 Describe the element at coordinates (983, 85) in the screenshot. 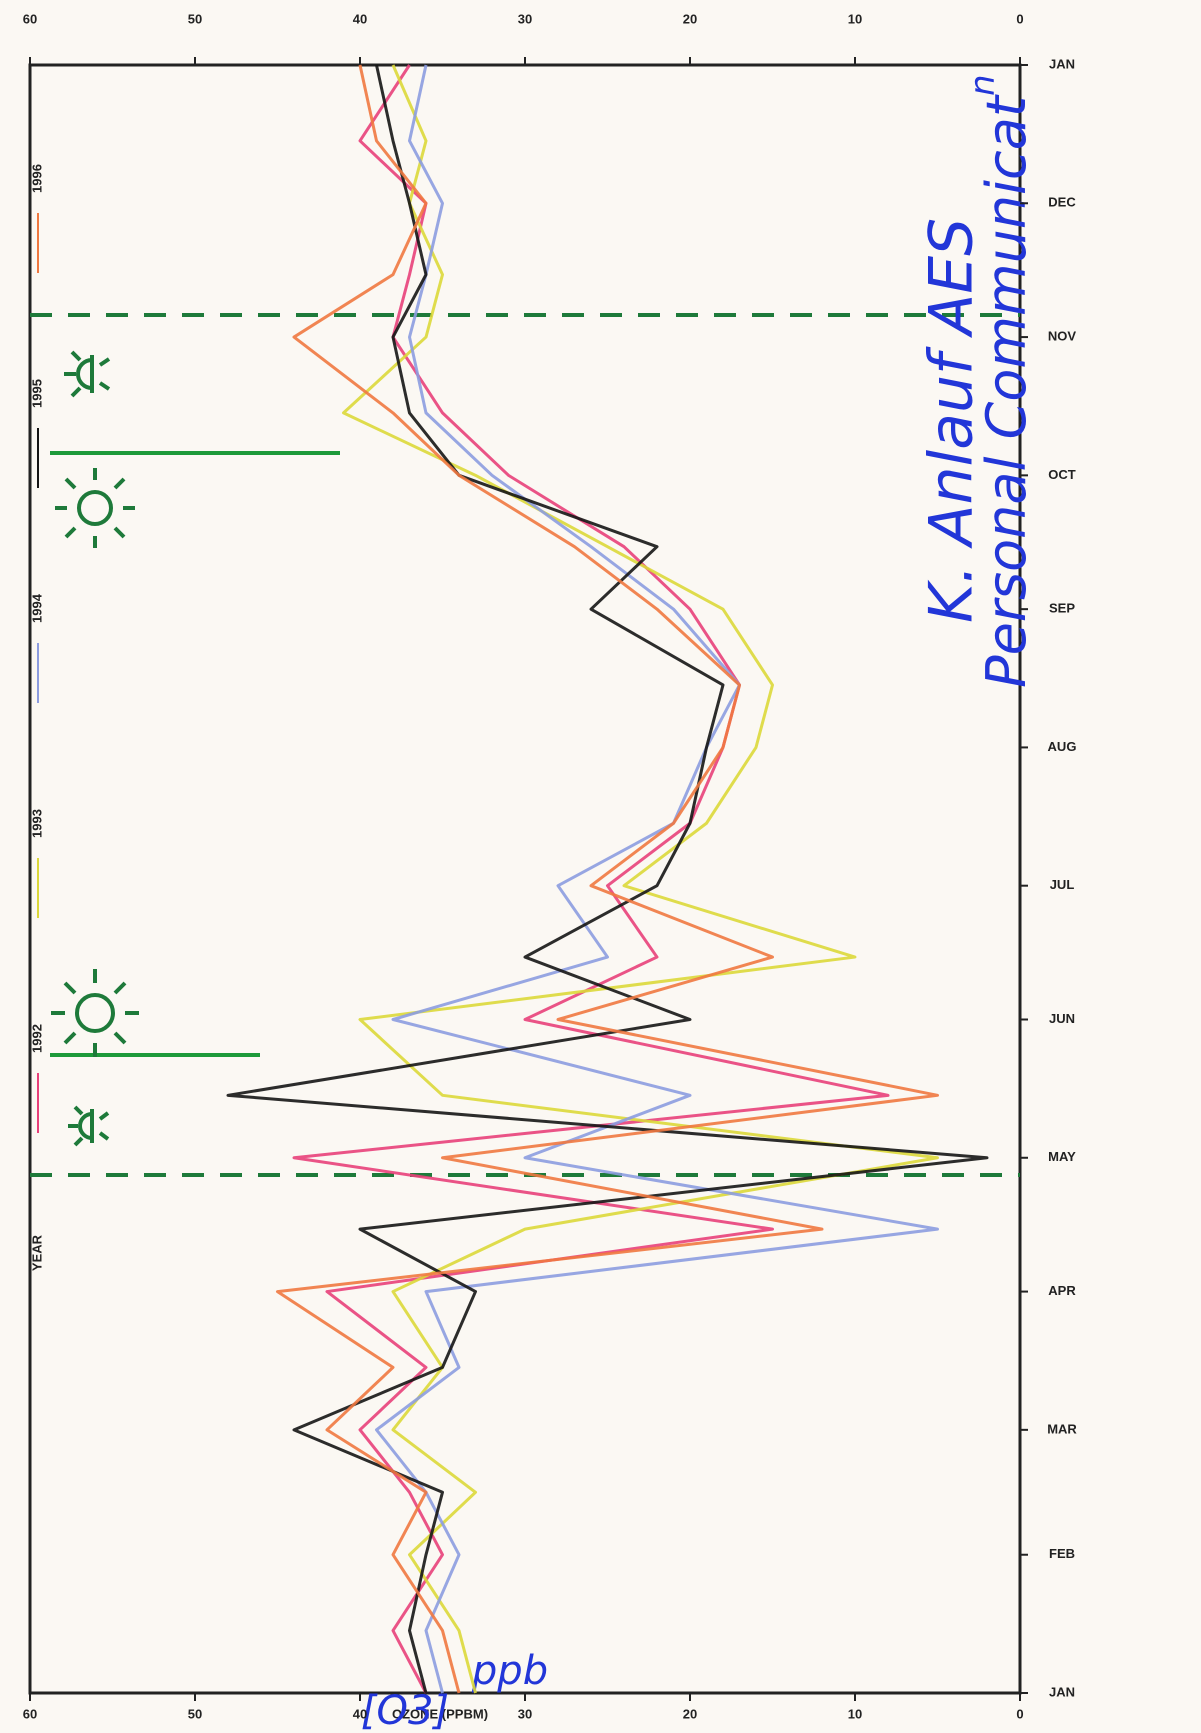

I see `annotation: n` at that location.